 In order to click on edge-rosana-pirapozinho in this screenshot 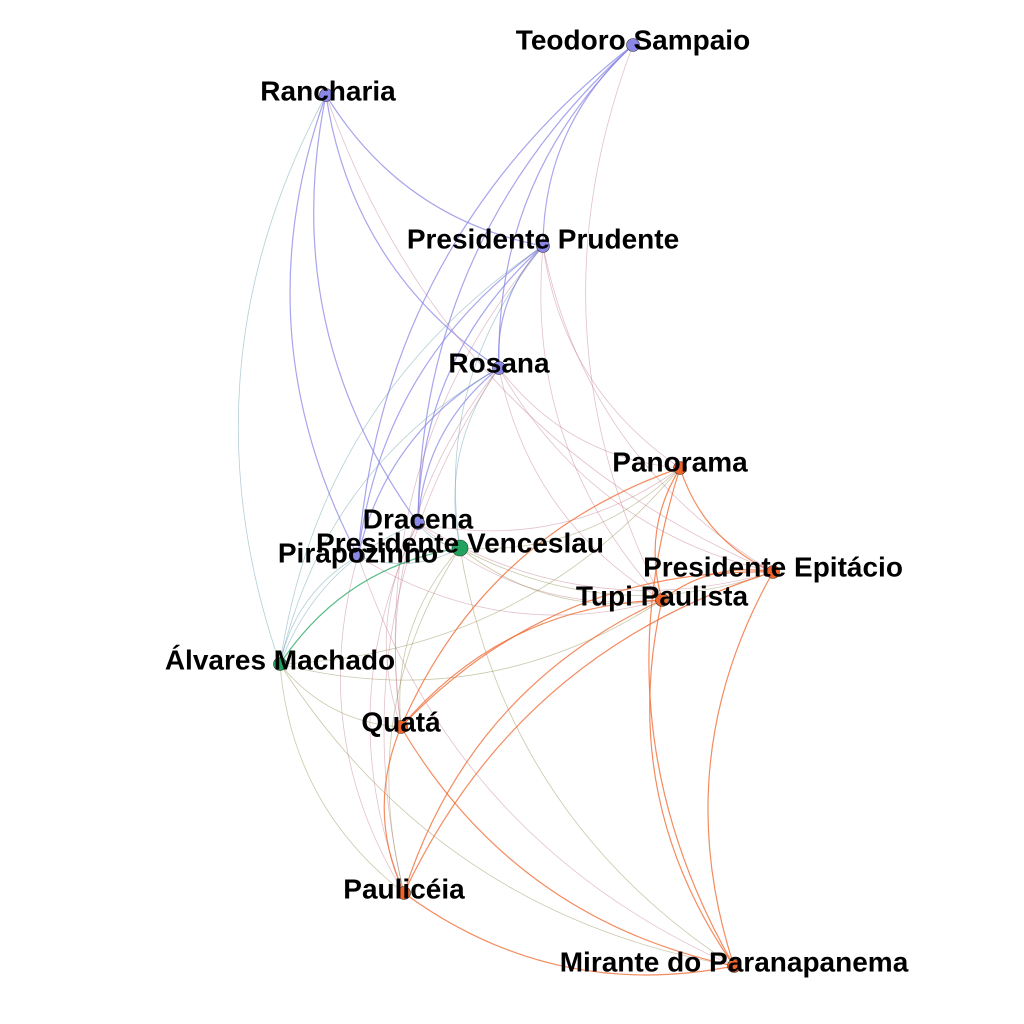, I will do `click(428, 462)`.